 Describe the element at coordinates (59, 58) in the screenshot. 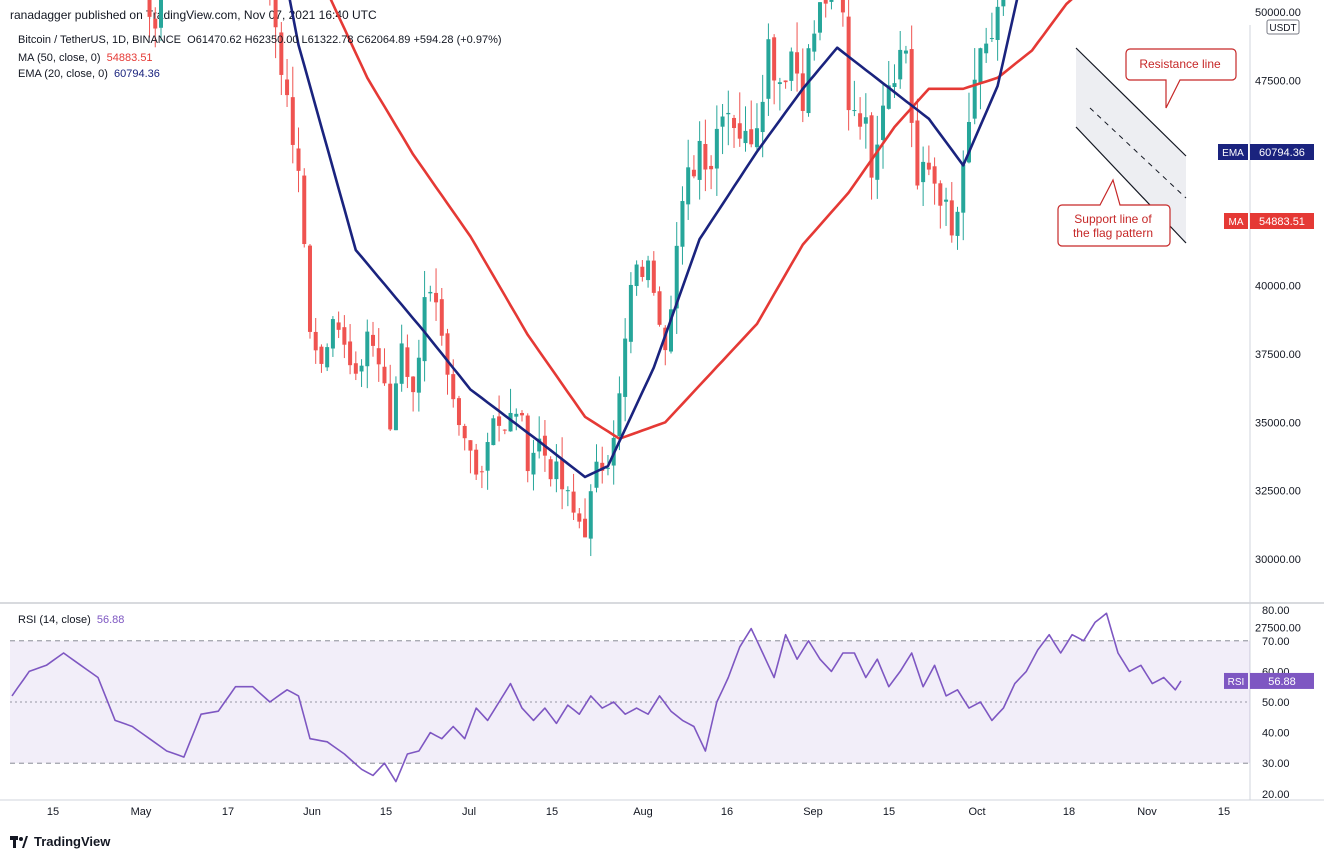

I see `ma-label: MA (50, close, 0)` at that location.